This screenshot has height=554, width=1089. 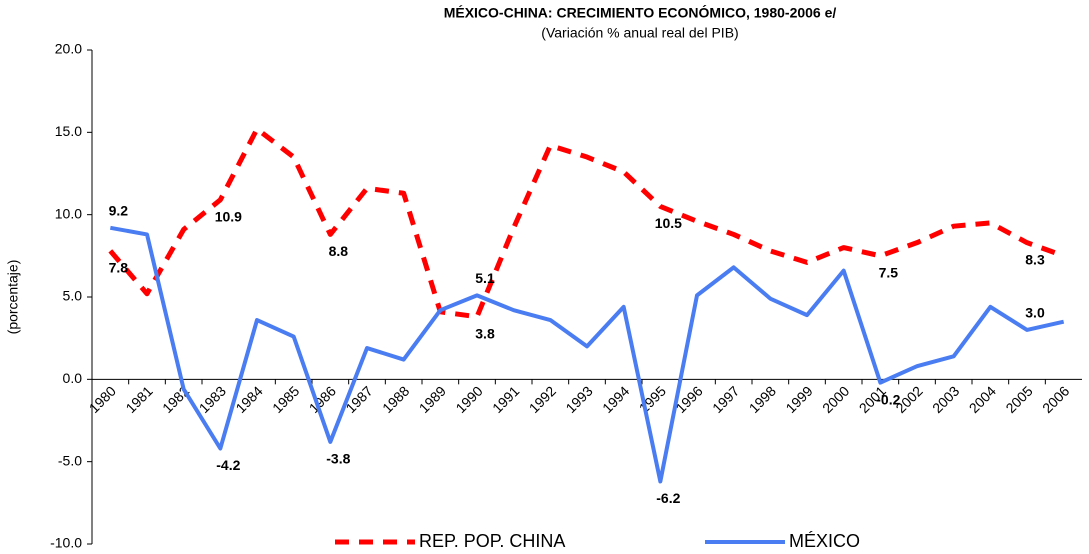 What do you see at coordinates (668, 223) in the screenshot?
I see `data-label: 10.5` at bounding box center [668, 223].